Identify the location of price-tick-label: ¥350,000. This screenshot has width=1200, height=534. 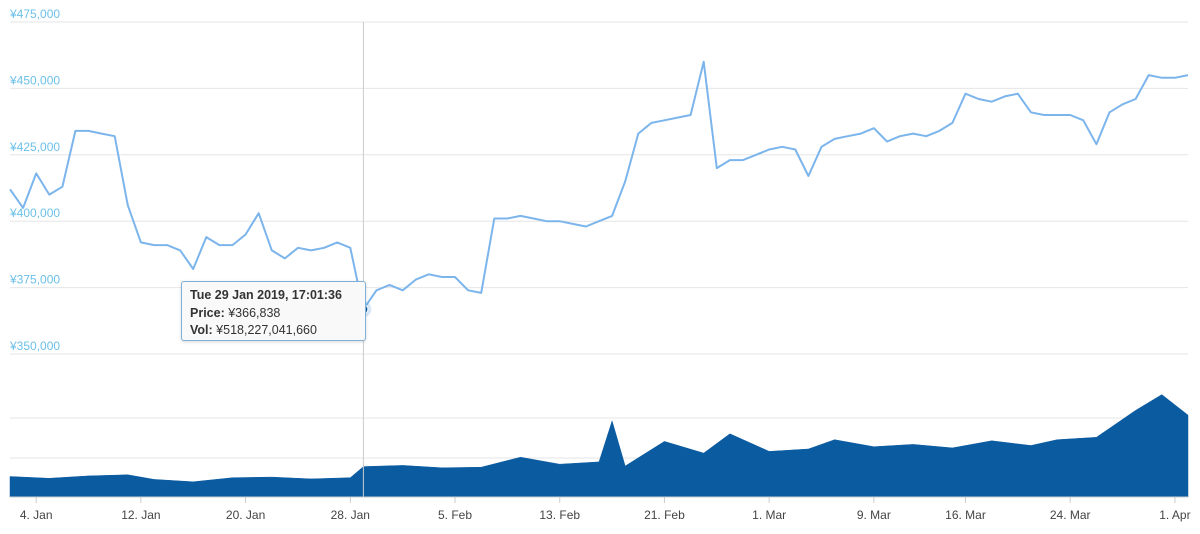
(34, 346).